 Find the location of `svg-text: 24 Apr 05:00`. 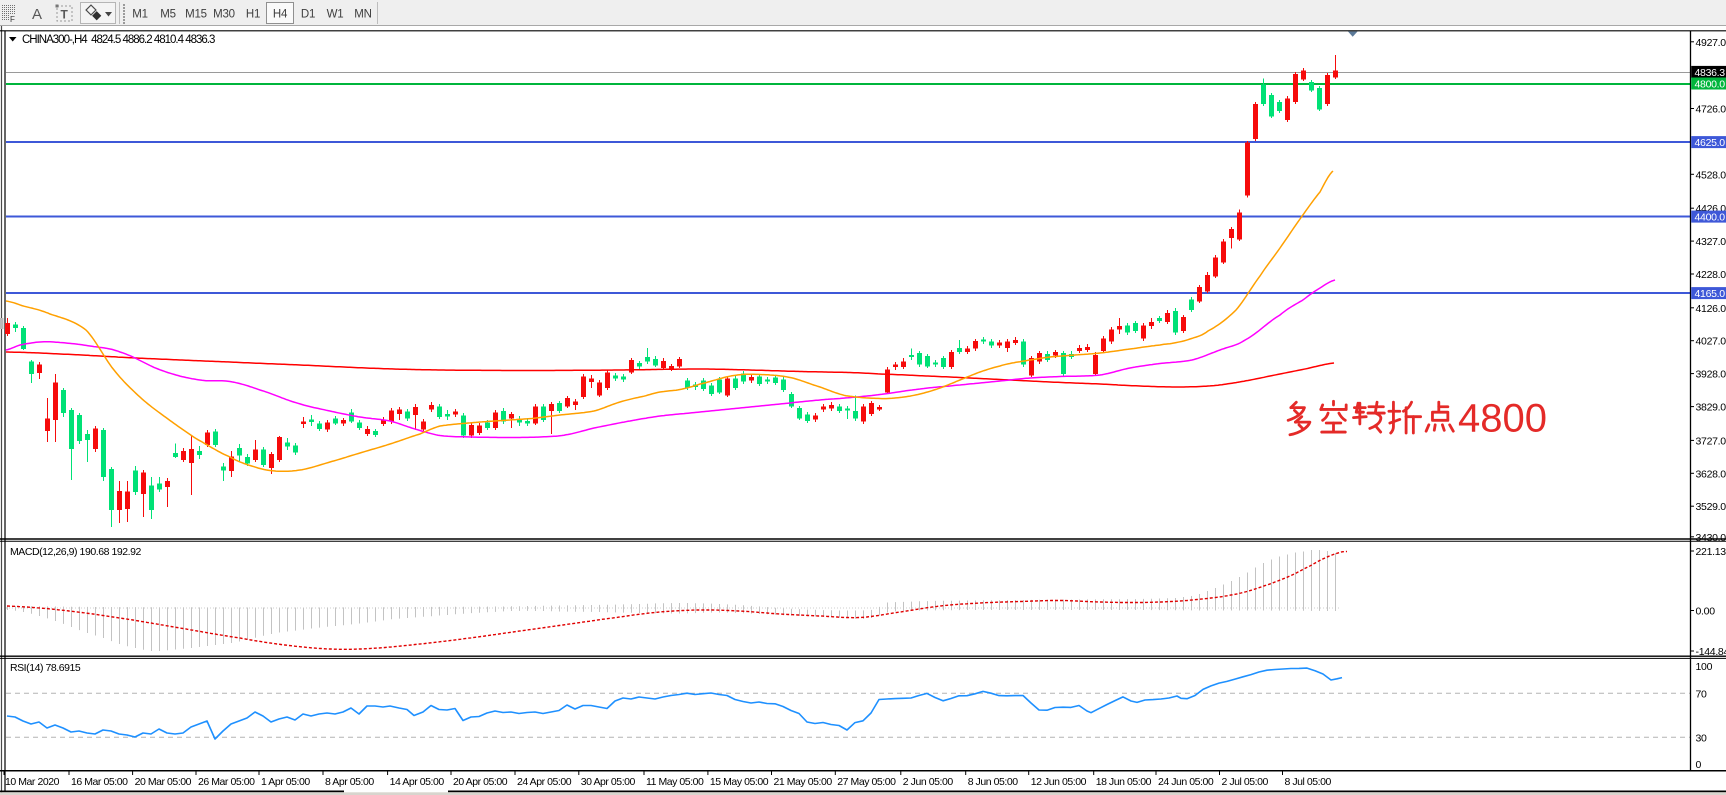

svg-text: 24 Apr 05:00 is located at coordinates (544, 782).